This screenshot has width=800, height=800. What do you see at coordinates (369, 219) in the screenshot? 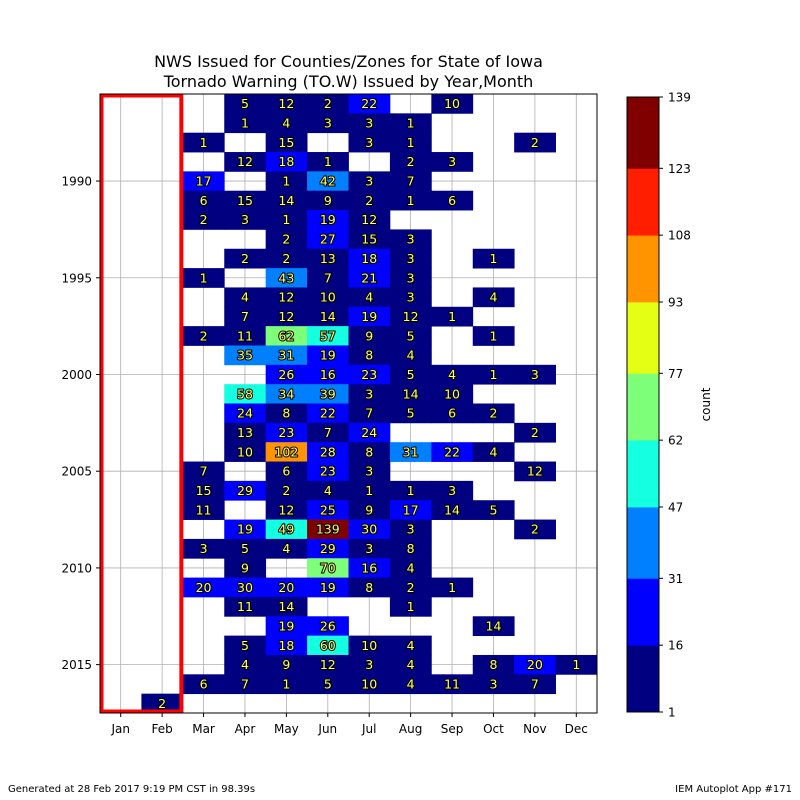
I see `cell-value-label: 12` at bounding box center [369, 219].